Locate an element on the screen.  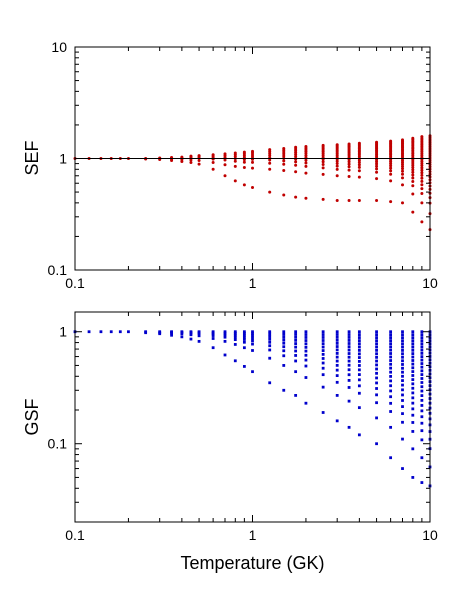
sef-points is located at coordinates (252, 183).